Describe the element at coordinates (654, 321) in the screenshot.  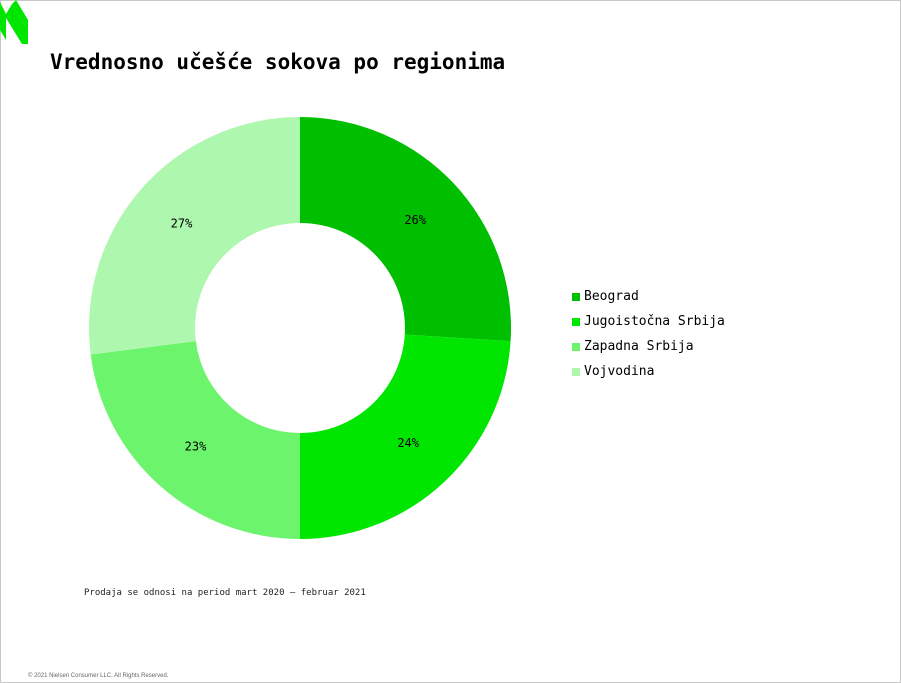
I see `legend-label: Jugoistočna Srbija` at that location.